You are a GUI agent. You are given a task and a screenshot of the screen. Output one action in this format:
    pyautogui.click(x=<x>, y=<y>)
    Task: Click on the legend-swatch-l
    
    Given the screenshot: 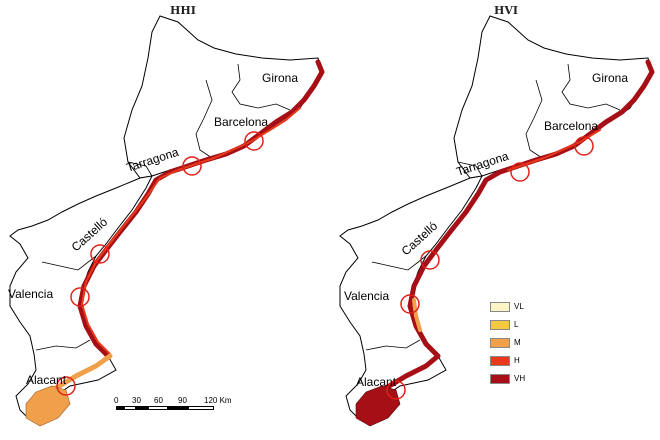 What is the action you would take?
    pyautogui.click(x=500, y=324)
    